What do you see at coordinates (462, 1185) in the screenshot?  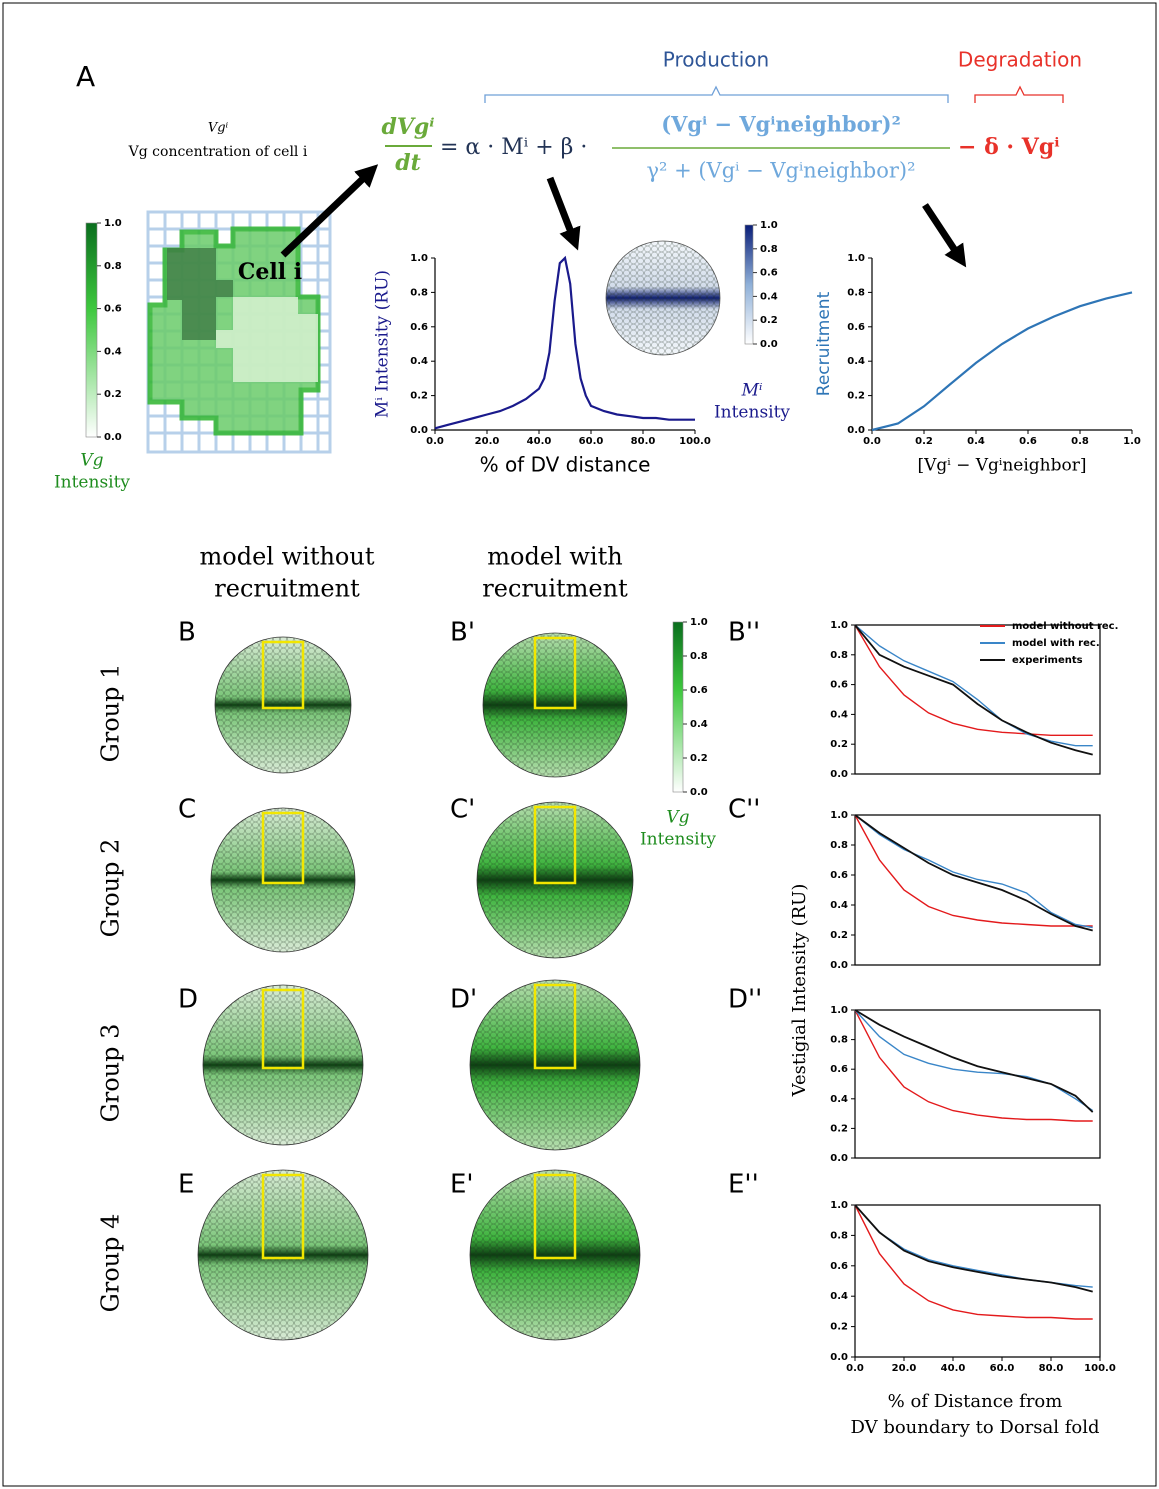 I see `panel-letter: E'` at bounding box center [462, 1185].